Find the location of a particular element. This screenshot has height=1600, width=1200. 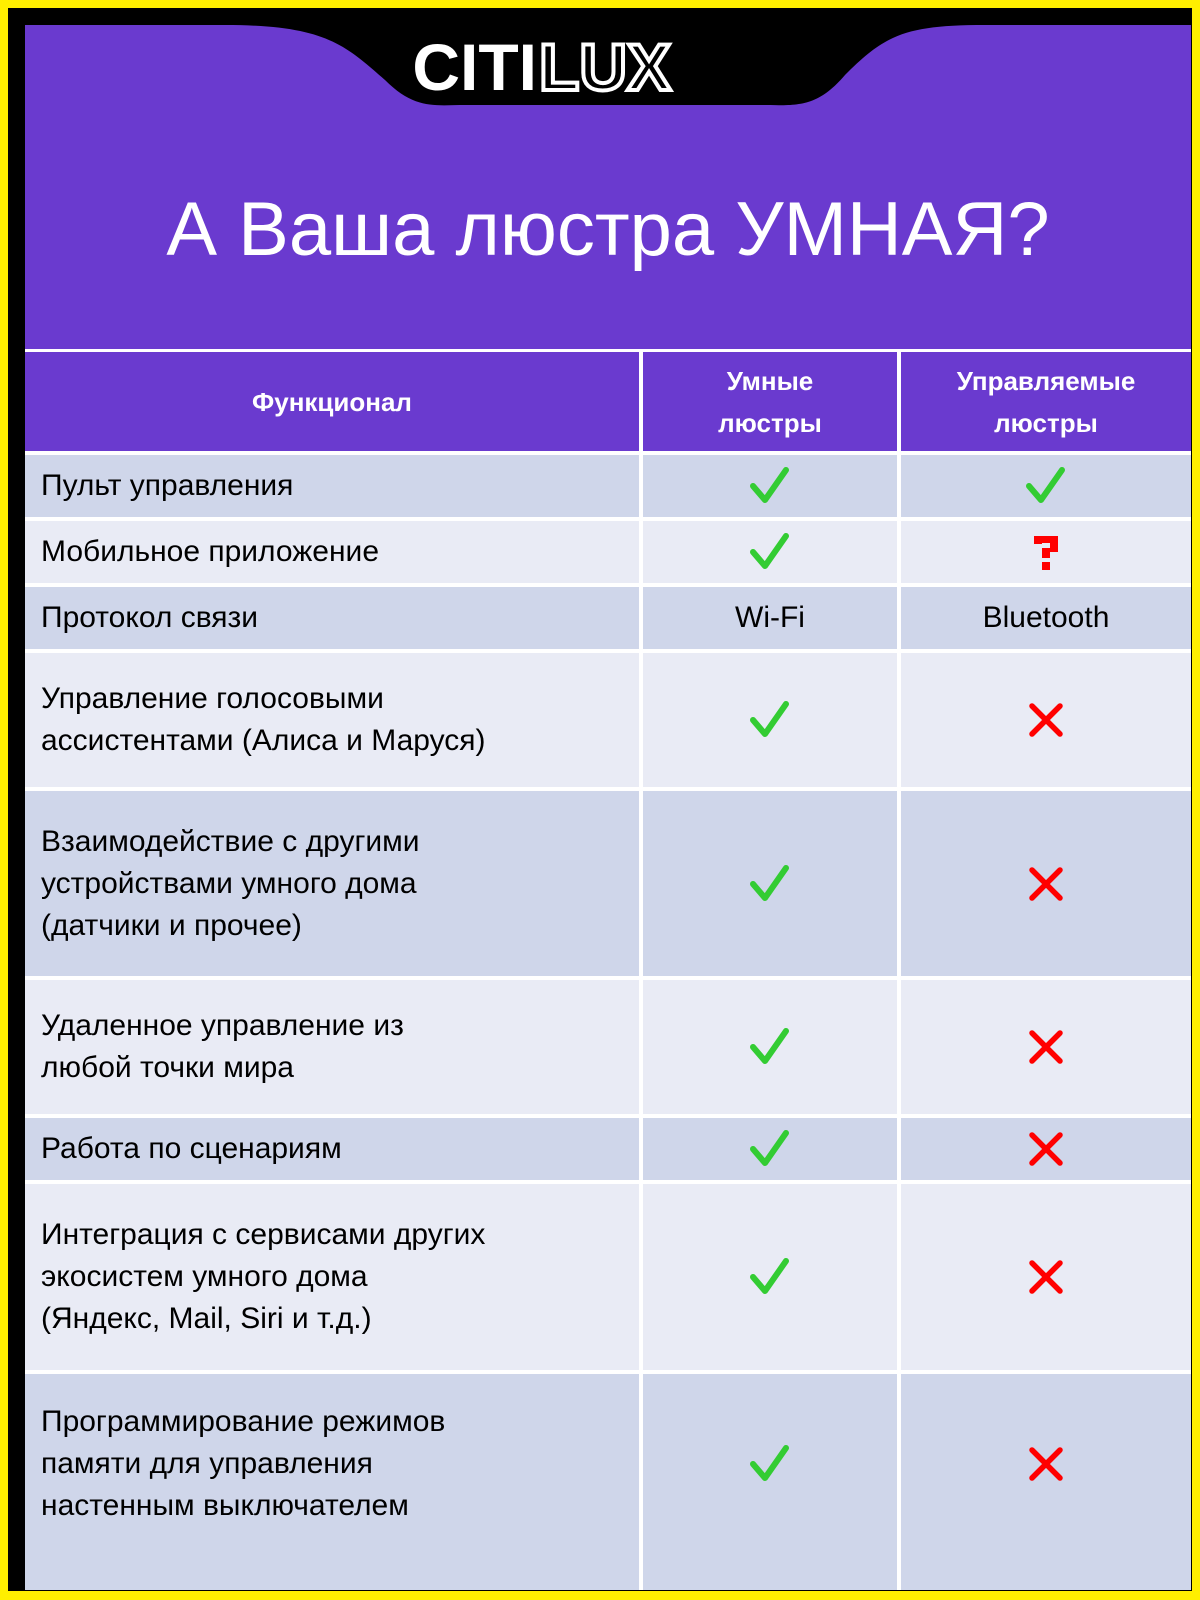

header-feature: Функционал is located at coordinates (332, 401).